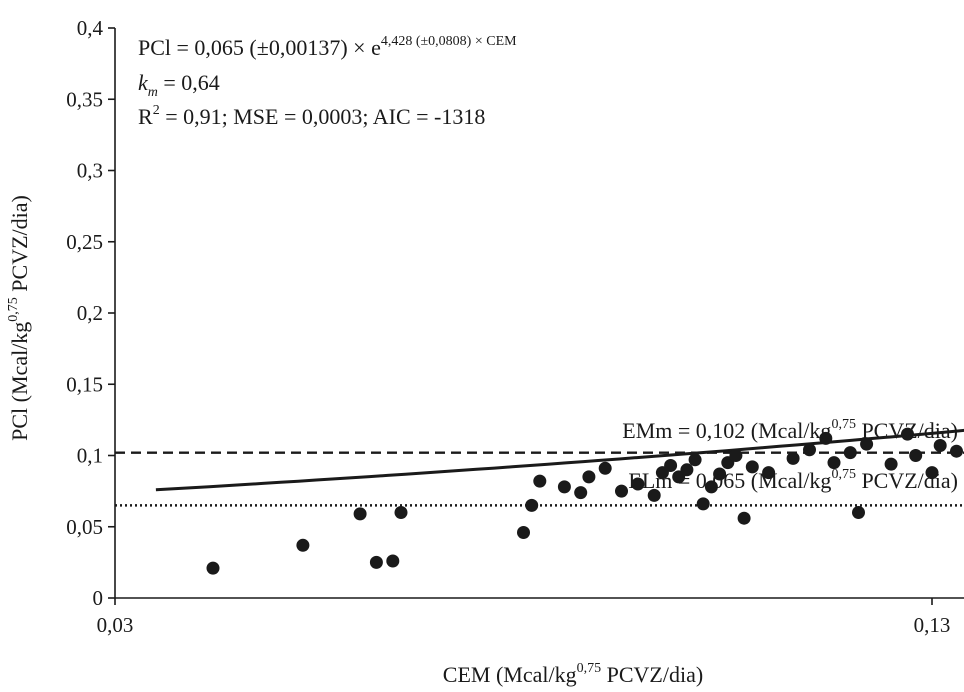 This screenshot has width=964, height=692. I want to click on y-tick-label: 0,1, so click(90, 456).